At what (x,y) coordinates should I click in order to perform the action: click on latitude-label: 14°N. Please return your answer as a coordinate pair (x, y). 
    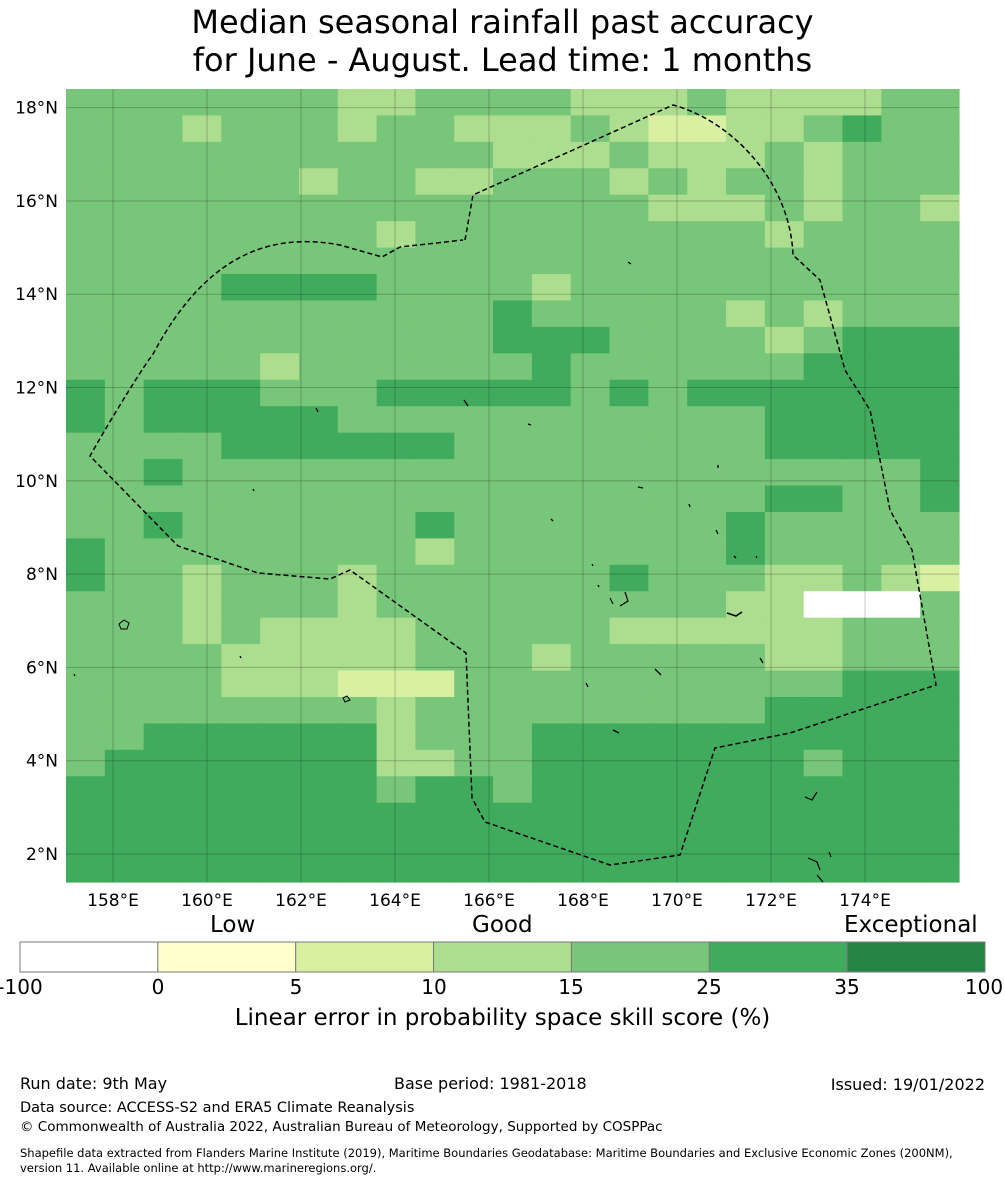
    Looking at the image, I should click on (36, 295).